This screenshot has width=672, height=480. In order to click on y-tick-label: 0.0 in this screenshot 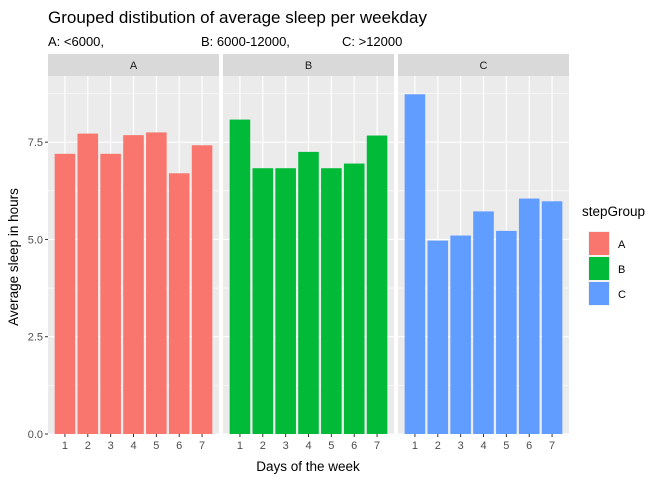, I will do `click(35, 435)`.